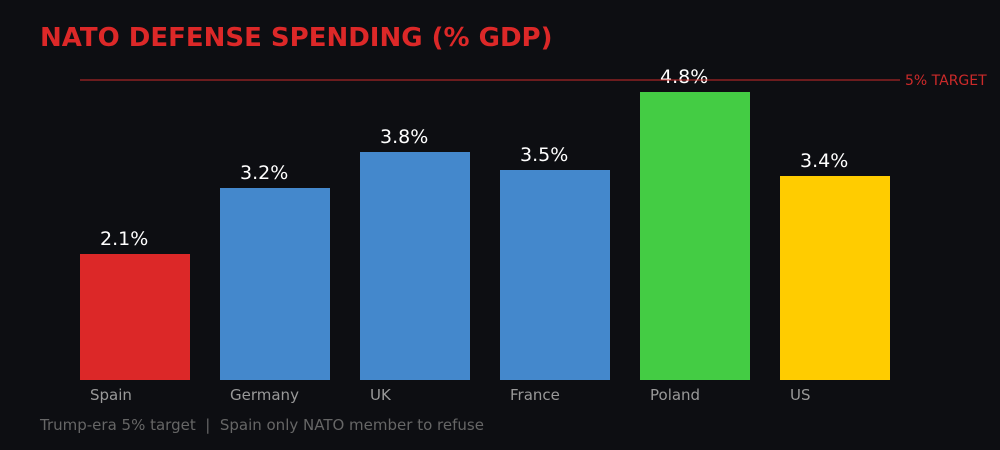 This screenshot has width=1000, height=450. Describe the element at coordinates (264, 395) in the screenshot. I see `category-label: Germany` at that location.